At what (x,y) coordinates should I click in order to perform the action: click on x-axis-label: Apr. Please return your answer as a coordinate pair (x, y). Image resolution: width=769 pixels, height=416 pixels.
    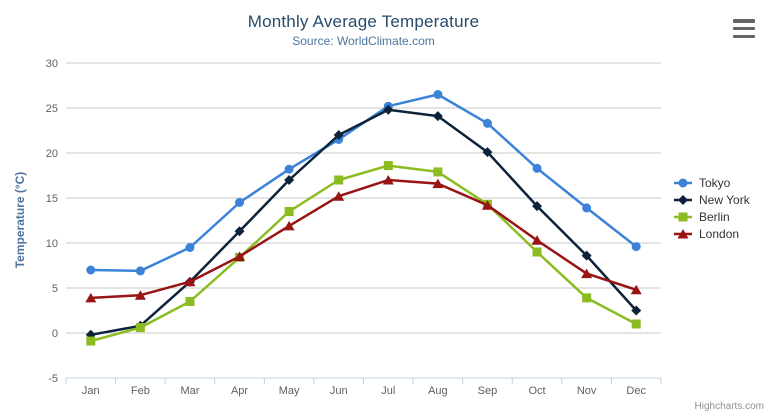
    Looking at the image, I should click on (239, 391).